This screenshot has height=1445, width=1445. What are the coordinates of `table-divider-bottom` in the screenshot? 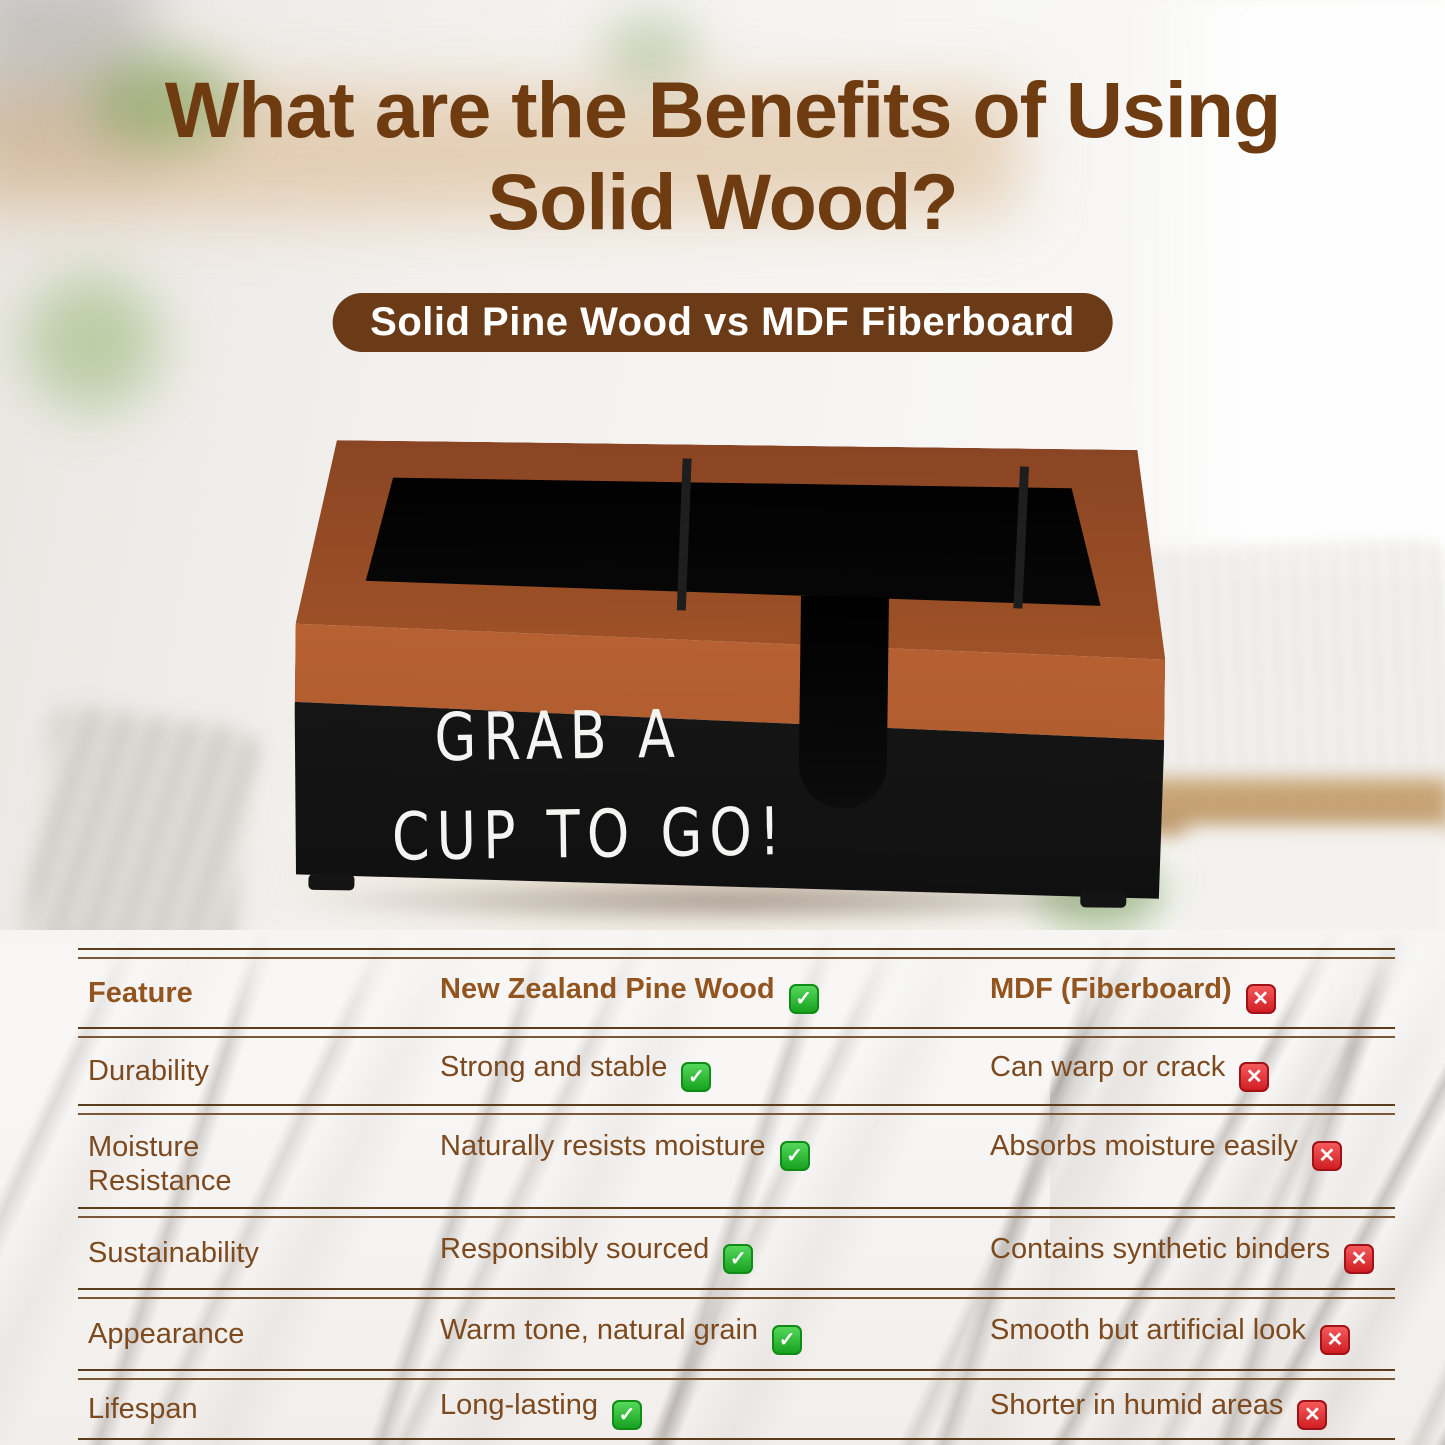 It's located at (736, 1440).